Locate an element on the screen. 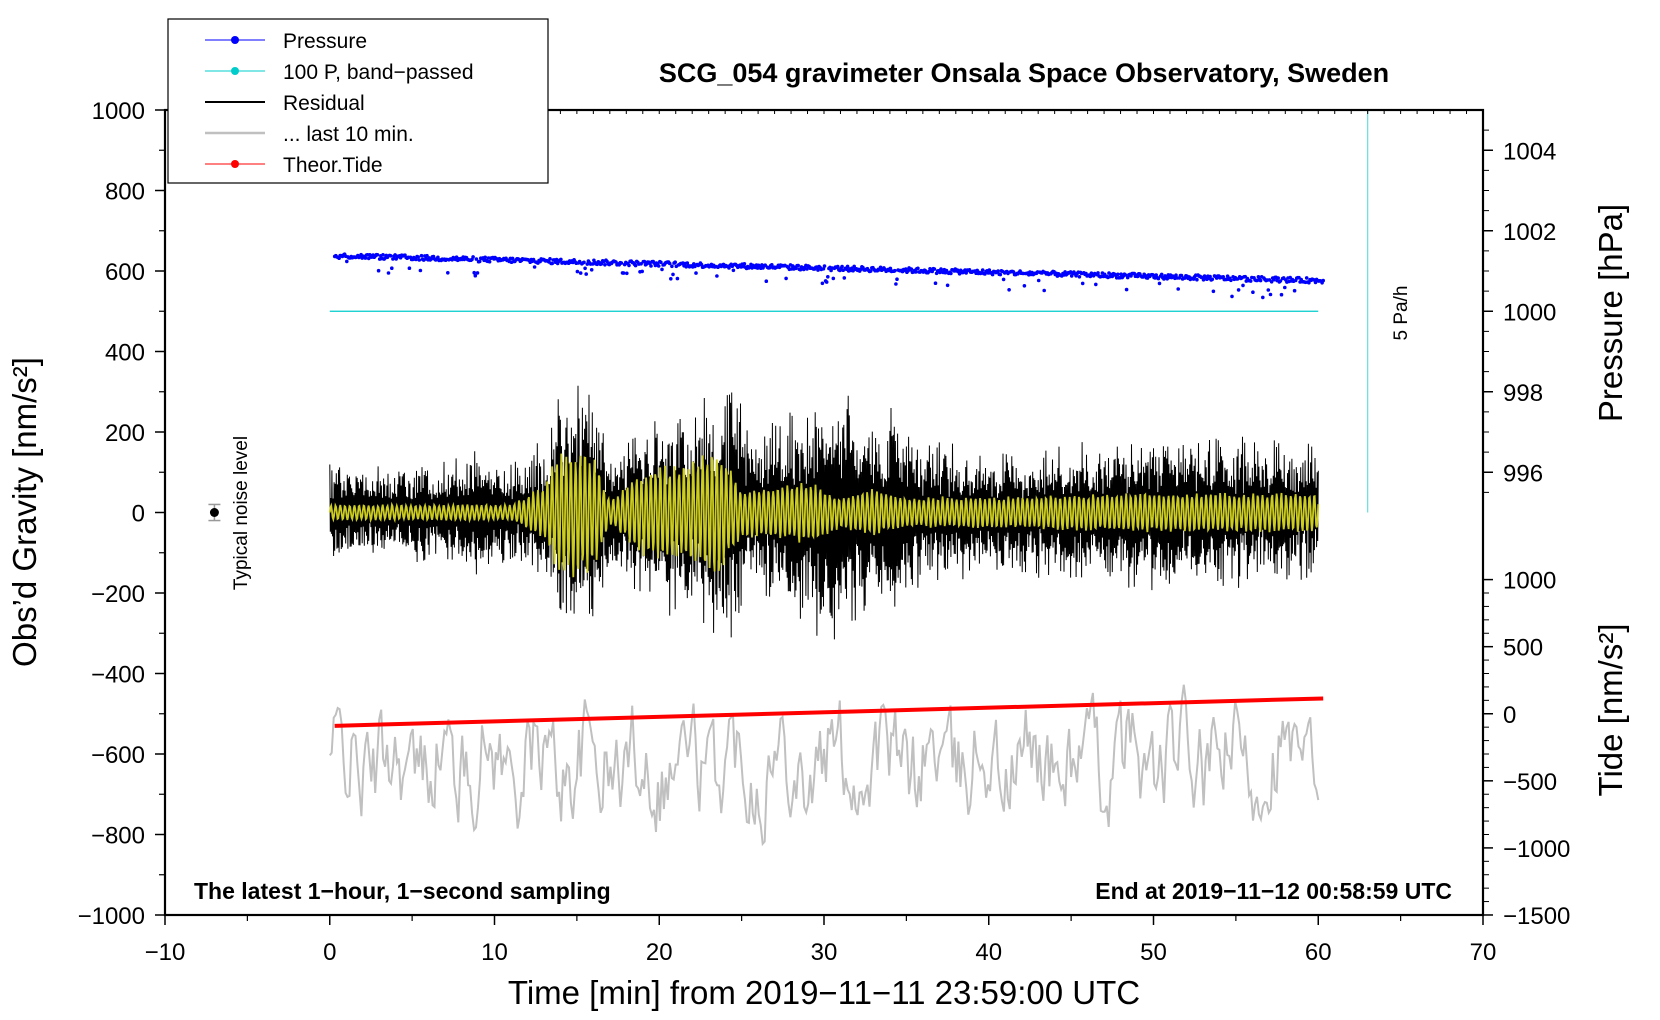 This screenshot has height=1020, width=1660. series-theor-tide is located at coordinates (829, 712).